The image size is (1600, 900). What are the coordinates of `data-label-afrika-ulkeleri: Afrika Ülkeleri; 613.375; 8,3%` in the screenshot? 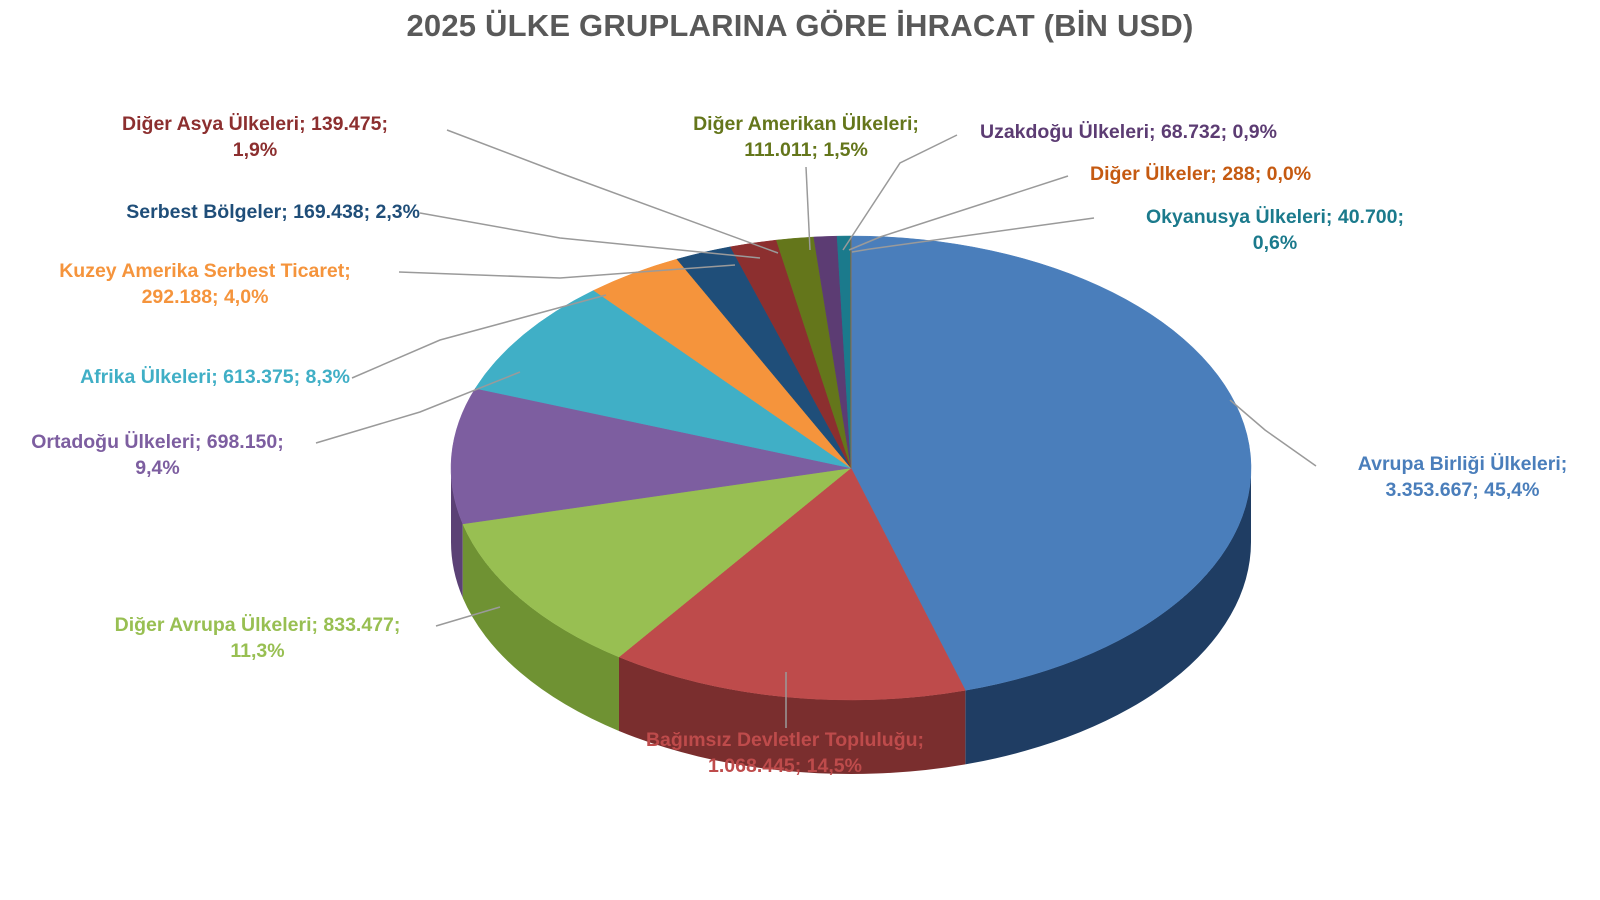 It's located at (175, 378).